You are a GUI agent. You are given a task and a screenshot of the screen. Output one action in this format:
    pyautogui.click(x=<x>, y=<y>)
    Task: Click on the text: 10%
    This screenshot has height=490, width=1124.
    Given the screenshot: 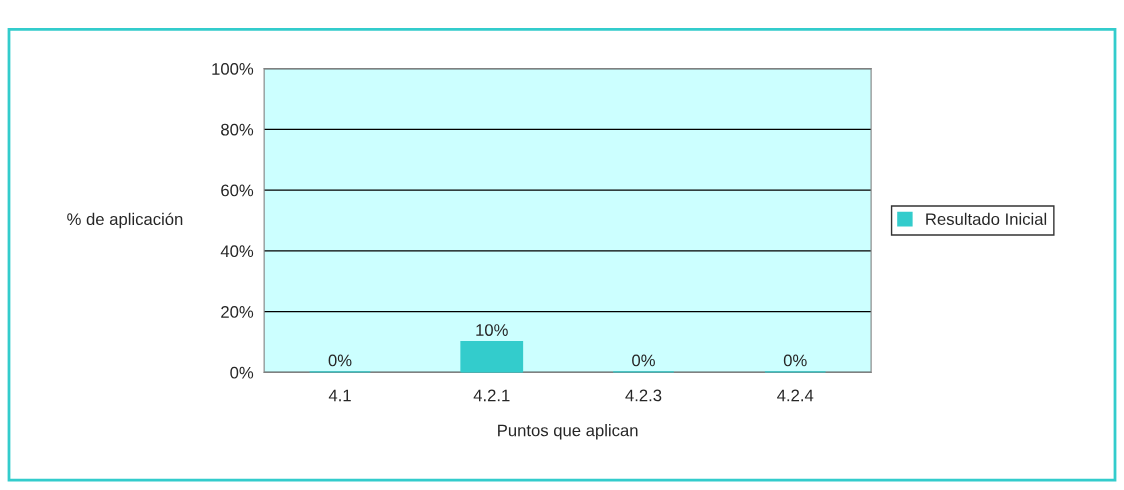 What is the action you would take?
    pyautogui.click(x=492, y=330)
    